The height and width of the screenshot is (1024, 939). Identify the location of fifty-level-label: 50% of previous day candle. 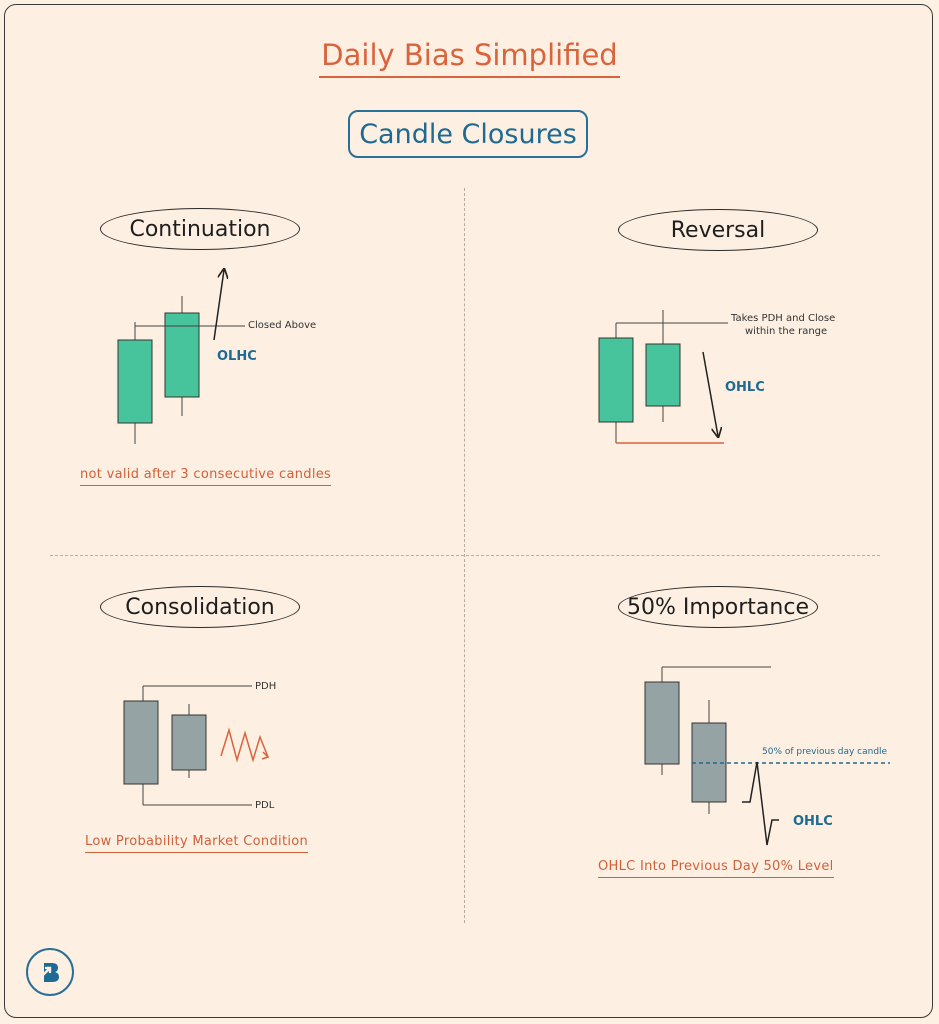
(825, 752).